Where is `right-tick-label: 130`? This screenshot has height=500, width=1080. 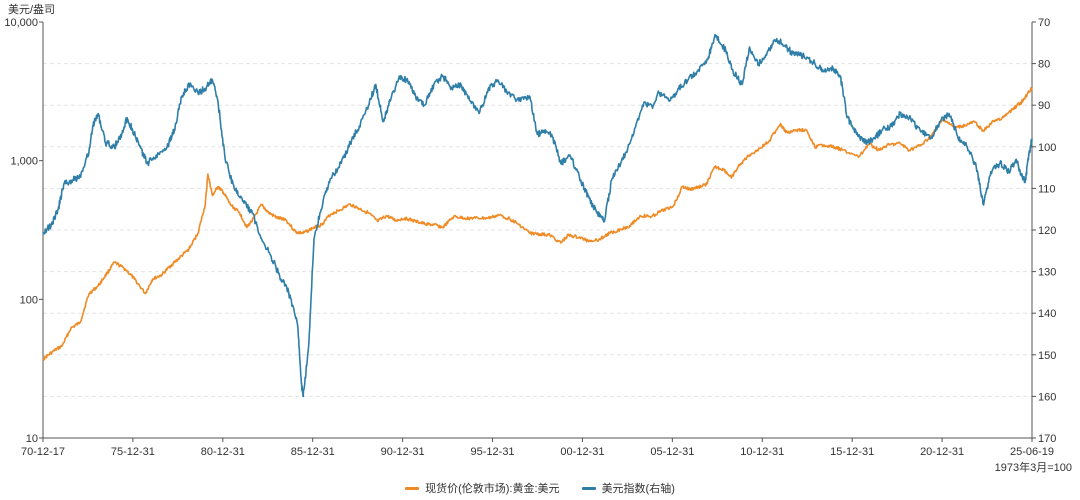 right-tick-label: 130 is located at coordinates (1047, 273).